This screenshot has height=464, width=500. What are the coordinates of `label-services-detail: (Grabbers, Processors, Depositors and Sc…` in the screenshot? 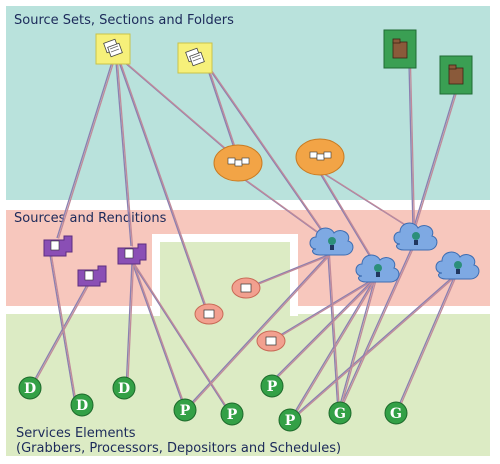 It's located at (178, 448).